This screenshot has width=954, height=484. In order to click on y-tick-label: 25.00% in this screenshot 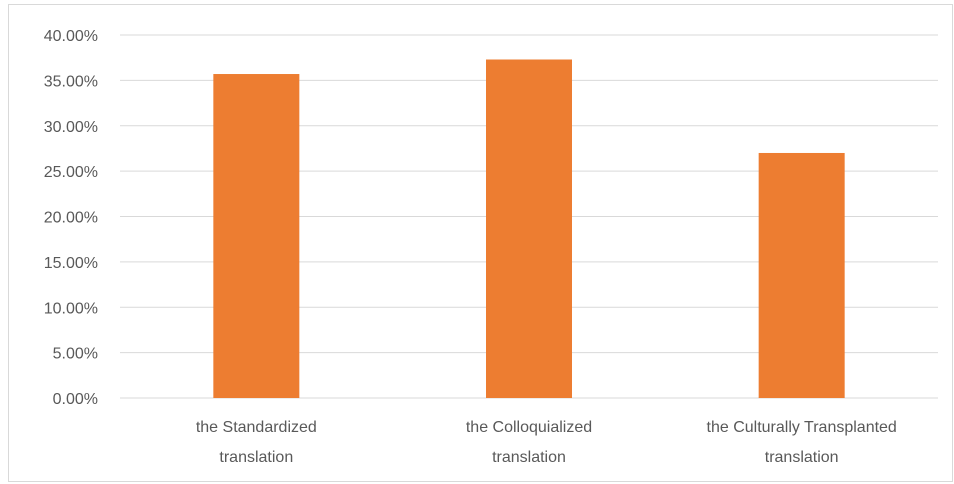, I will do `click(71, 172)`.